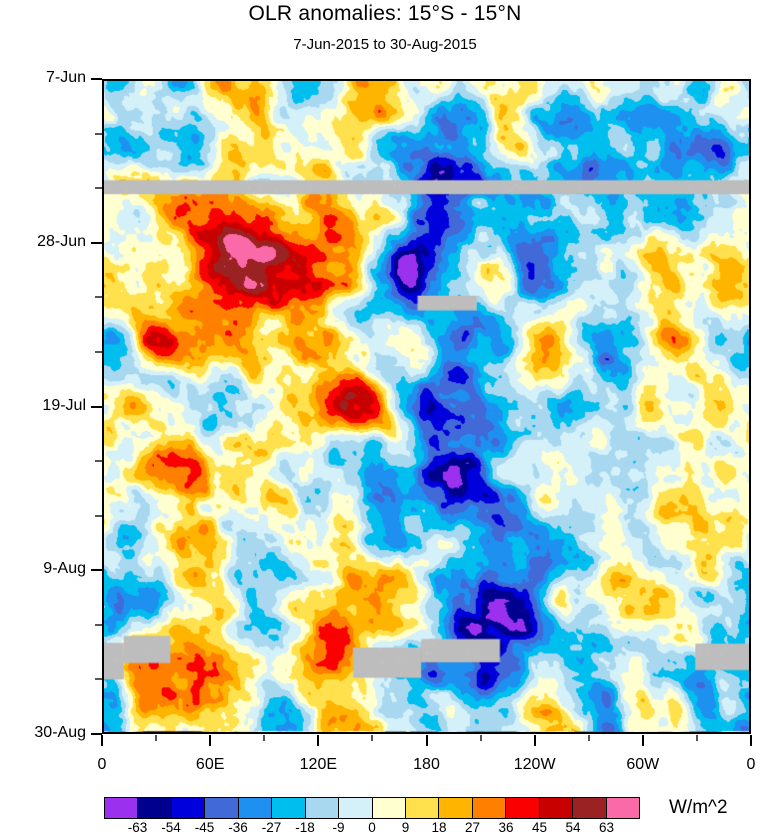 Image resolution: width=770 pixels, height=835 pixels. I want to click on x-axis-label: 60W, so click(643, 764).